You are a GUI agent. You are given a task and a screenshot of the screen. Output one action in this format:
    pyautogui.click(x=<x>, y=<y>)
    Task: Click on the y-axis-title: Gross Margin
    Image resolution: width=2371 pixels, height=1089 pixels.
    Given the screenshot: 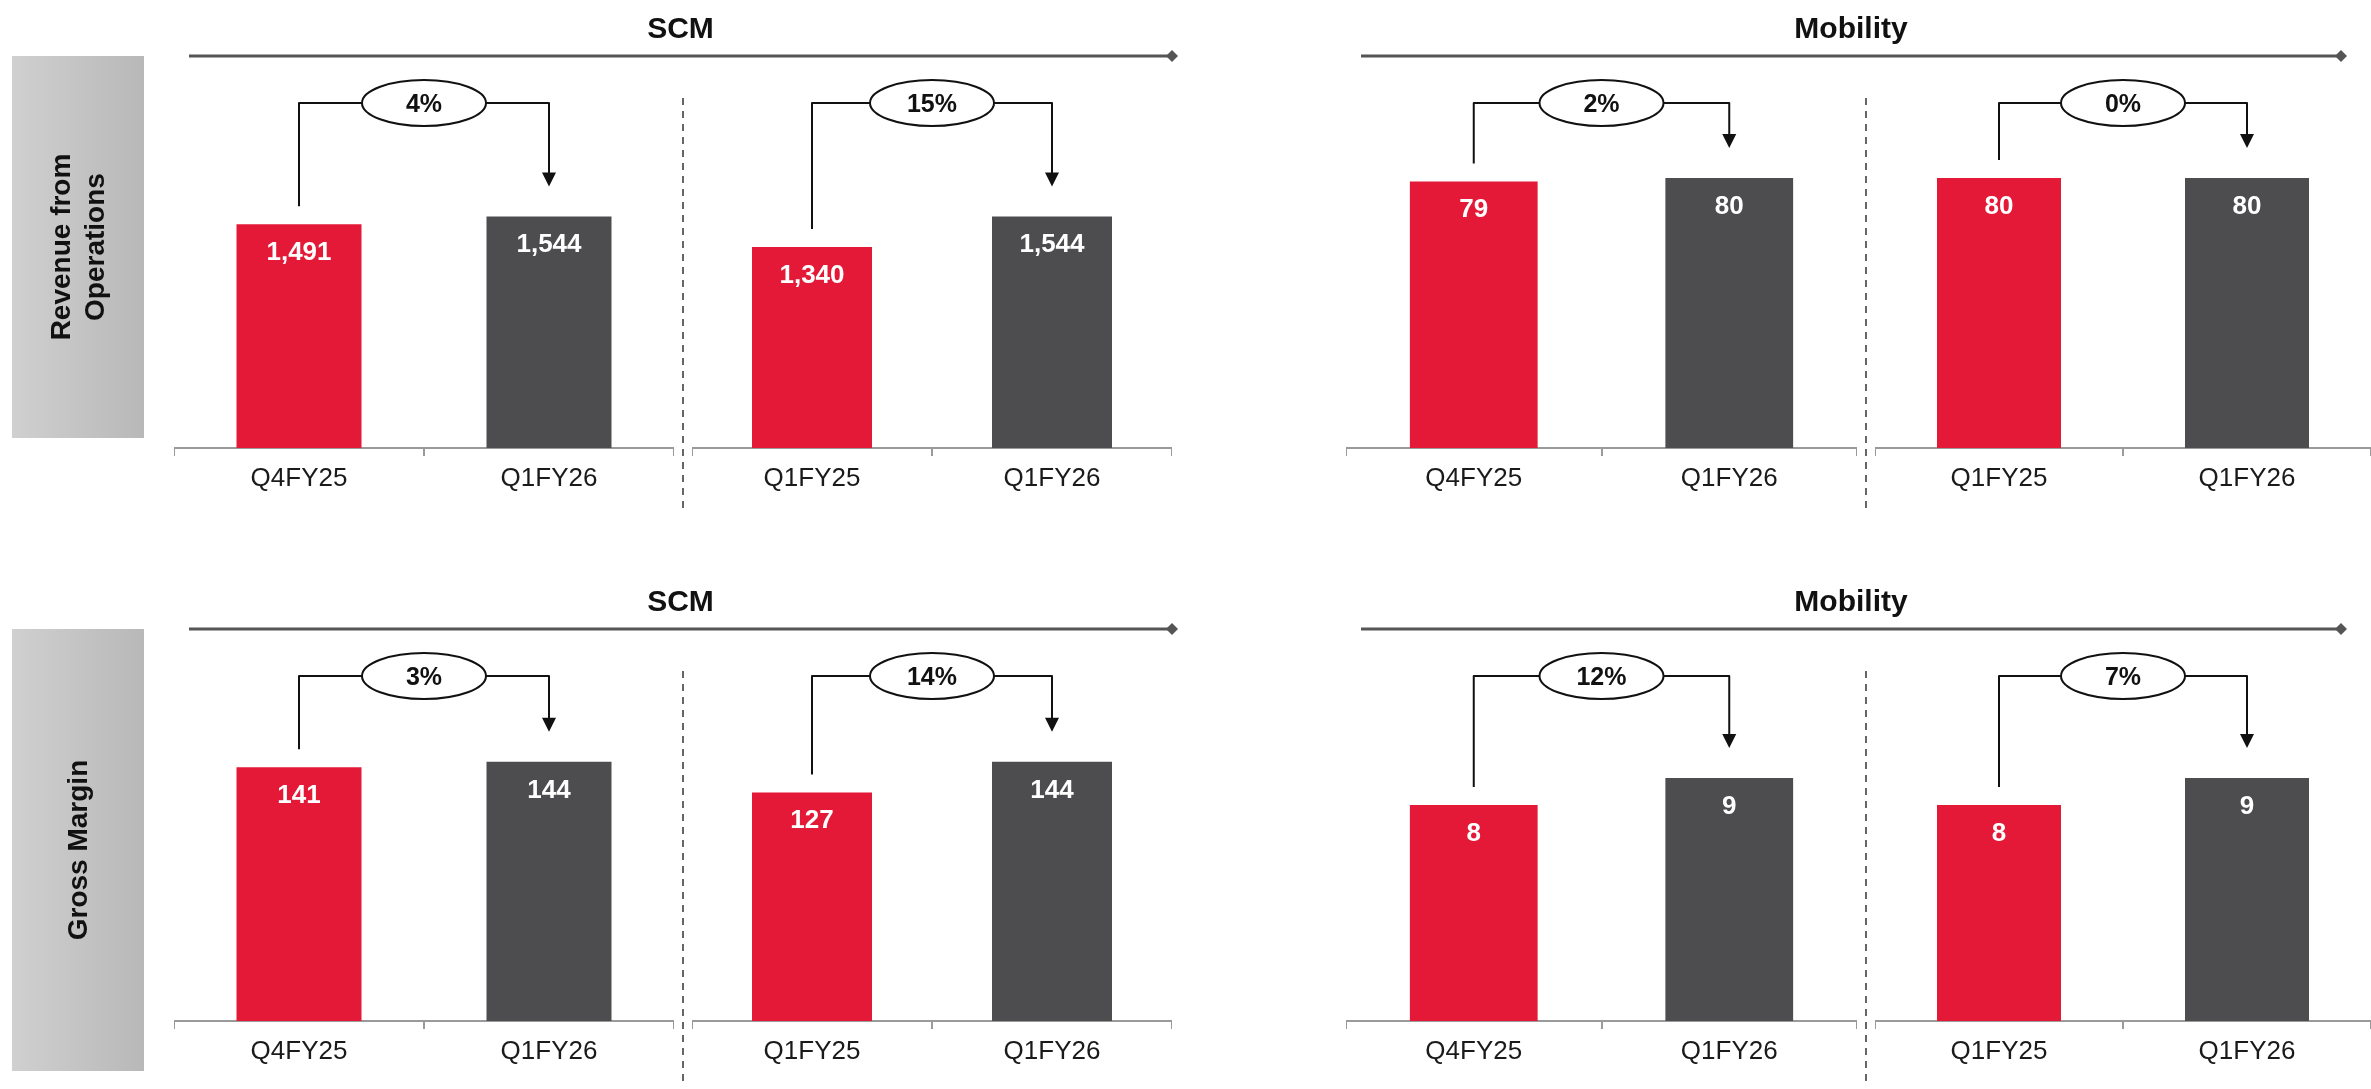 What is the action you would take?
    pyautogui.click(x=77, y=850)
    